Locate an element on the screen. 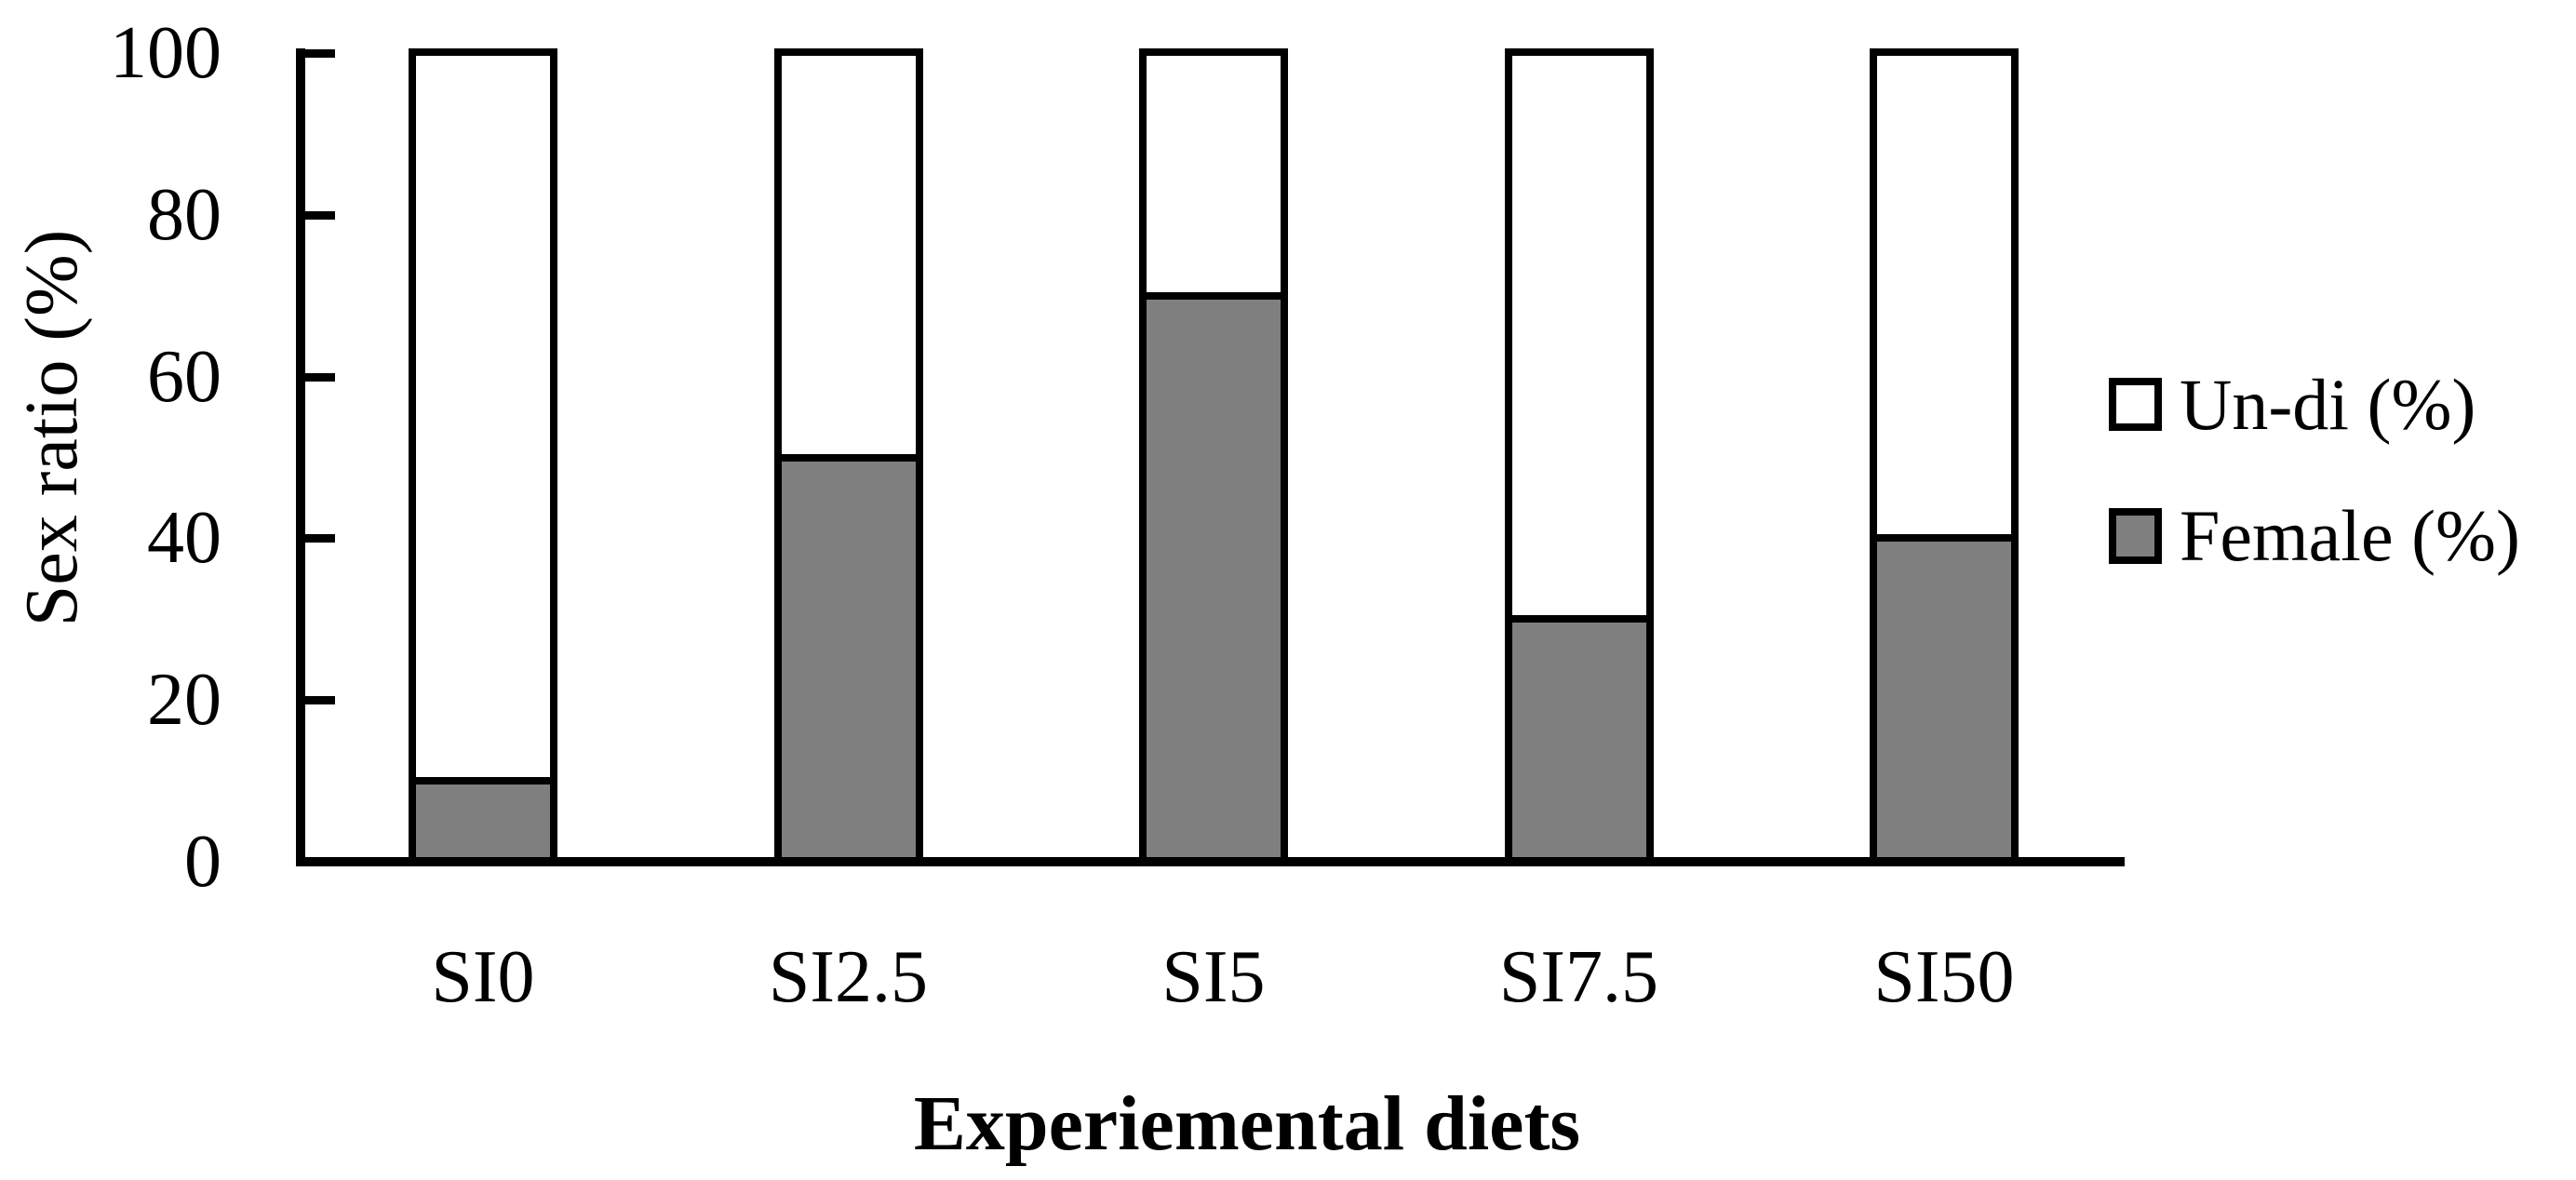 This screenshot has height=1180, width=2576. legend-label-un-di: Un-di (%) is located at coordinates (2328, 404).